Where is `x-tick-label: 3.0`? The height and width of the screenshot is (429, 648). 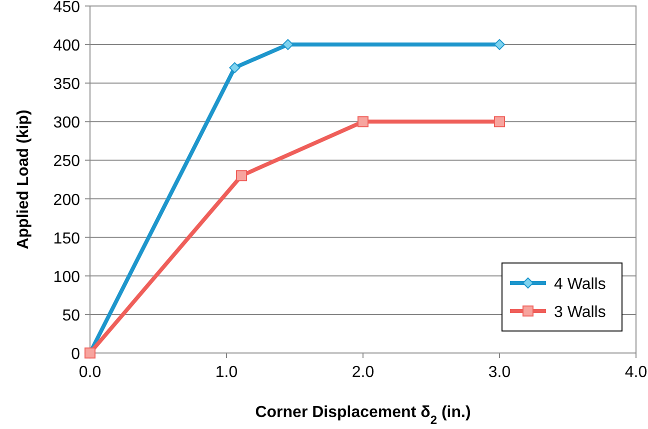
x-tick-label: 3.0 is located at coordinates (499, 372).